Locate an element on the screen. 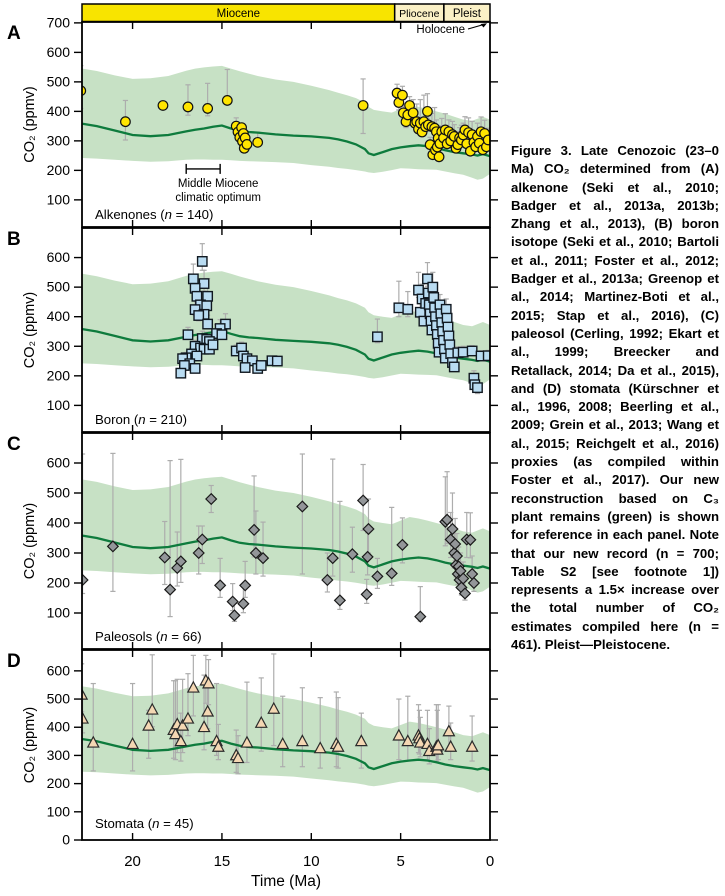 The width and height of the screenshot is (725, 896). proxy-label-paleosols: Paleosols (n = 66) is located at coordinates (148, 636).